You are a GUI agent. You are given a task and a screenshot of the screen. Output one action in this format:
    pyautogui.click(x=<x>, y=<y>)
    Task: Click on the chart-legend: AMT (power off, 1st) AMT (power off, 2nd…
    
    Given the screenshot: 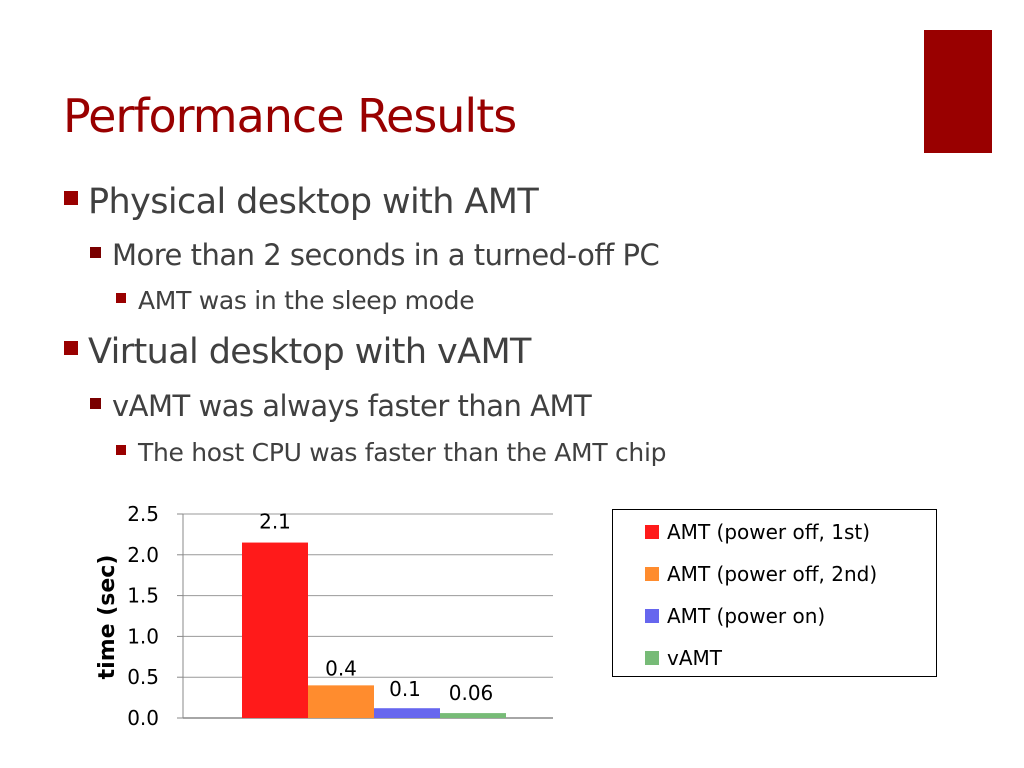 What is the action you would take?
    pyautogui.click(x=774, y=593)
    